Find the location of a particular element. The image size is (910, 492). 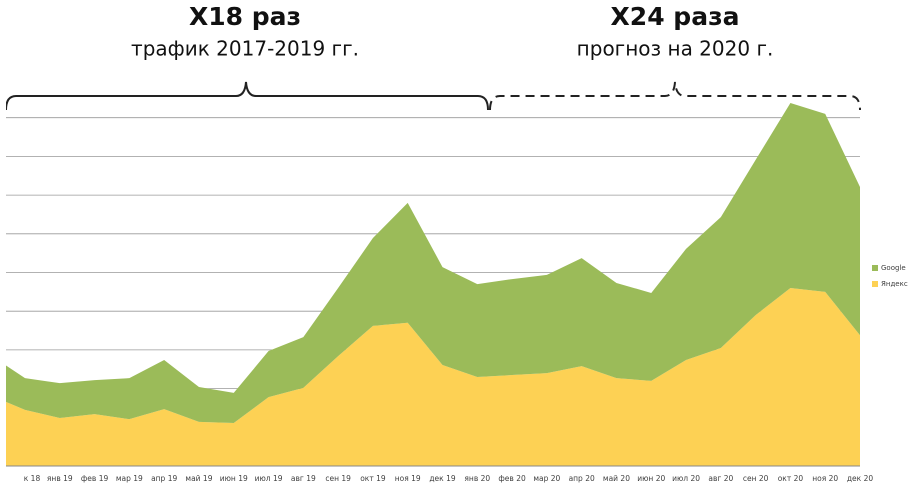

plot-edge is located at coordinates (3, 262).